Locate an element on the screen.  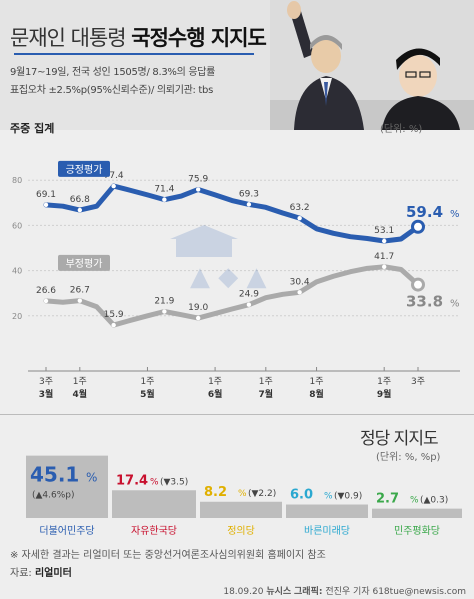
data-label: 77.4 is located at coordinates (114, 176).